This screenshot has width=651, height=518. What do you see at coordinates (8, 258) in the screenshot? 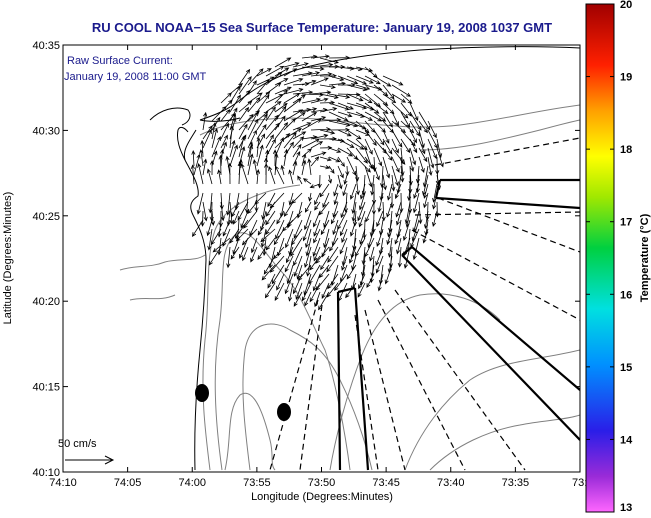
I see `y-axis-label: Latitude (Degrees:Minutes)` at bounding box center [8, 258].